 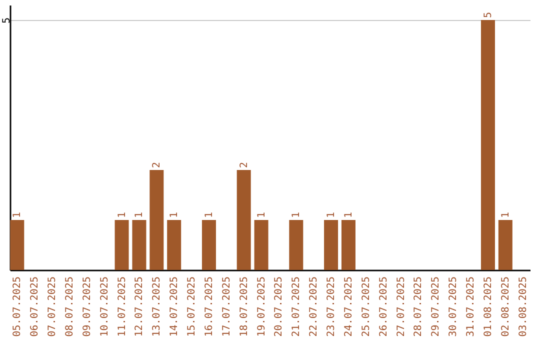 What do you see at coordinates (366, 306) in the screenshot?
I see `x-tick-label: 25.07.2025` at bounding box center [366, 306].